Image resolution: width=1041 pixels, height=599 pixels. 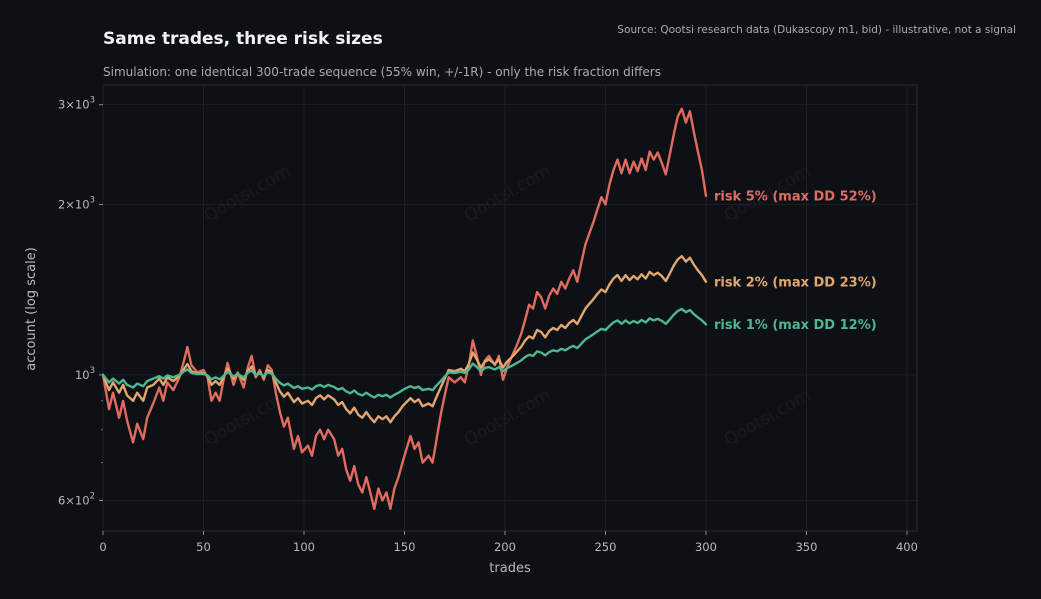 I want to click on y-tick-label: 103, so click(x=85, y=374).